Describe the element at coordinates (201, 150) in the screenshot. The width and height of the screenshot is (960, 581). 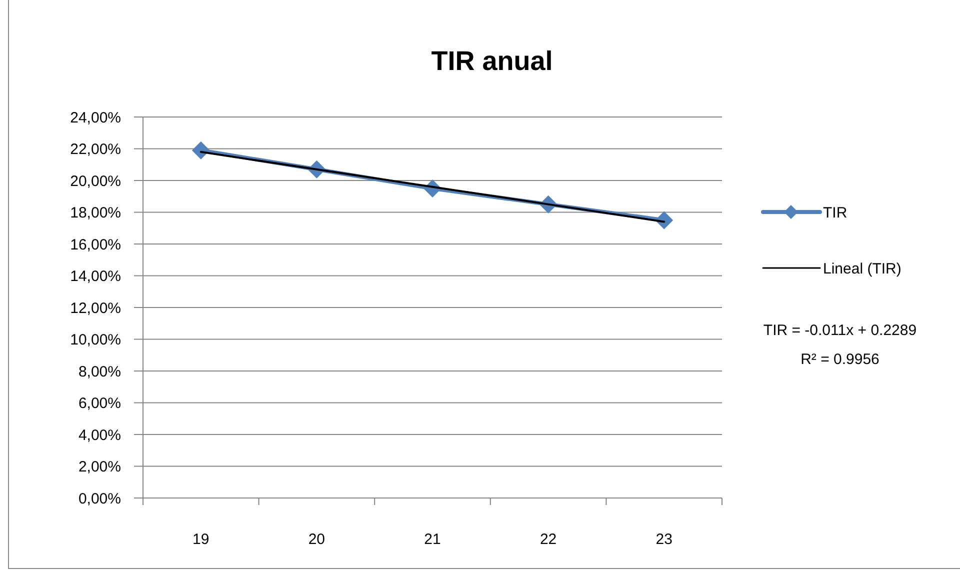
I see `point` at that location.